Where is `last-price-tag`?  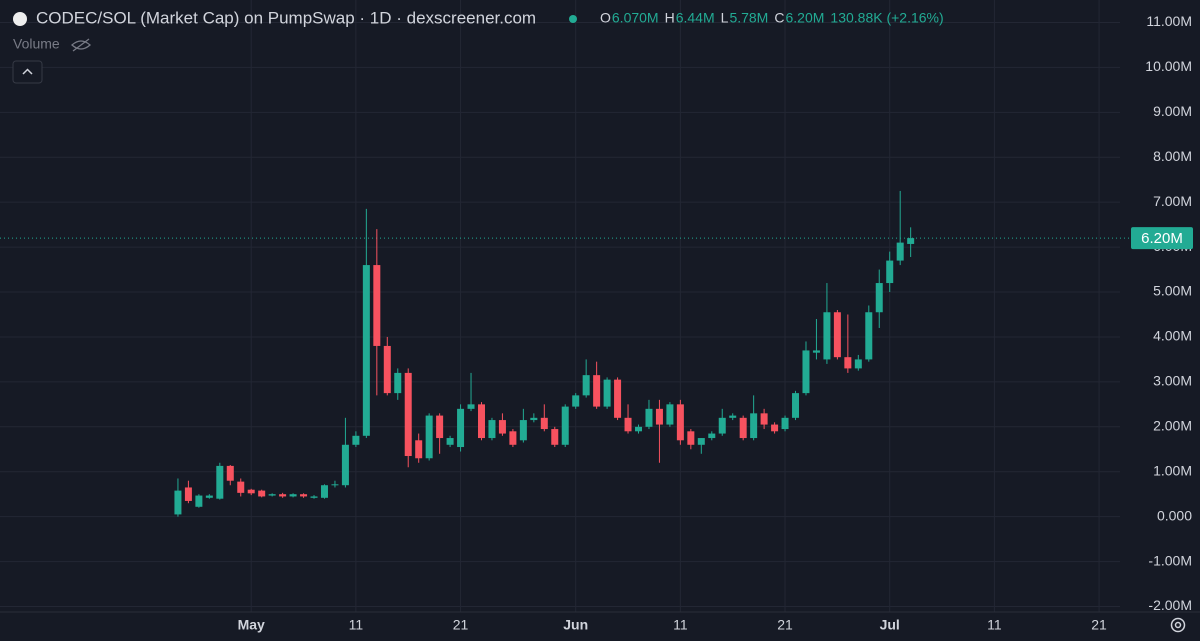
last-price-tag is located at coordinates (1162, 238).